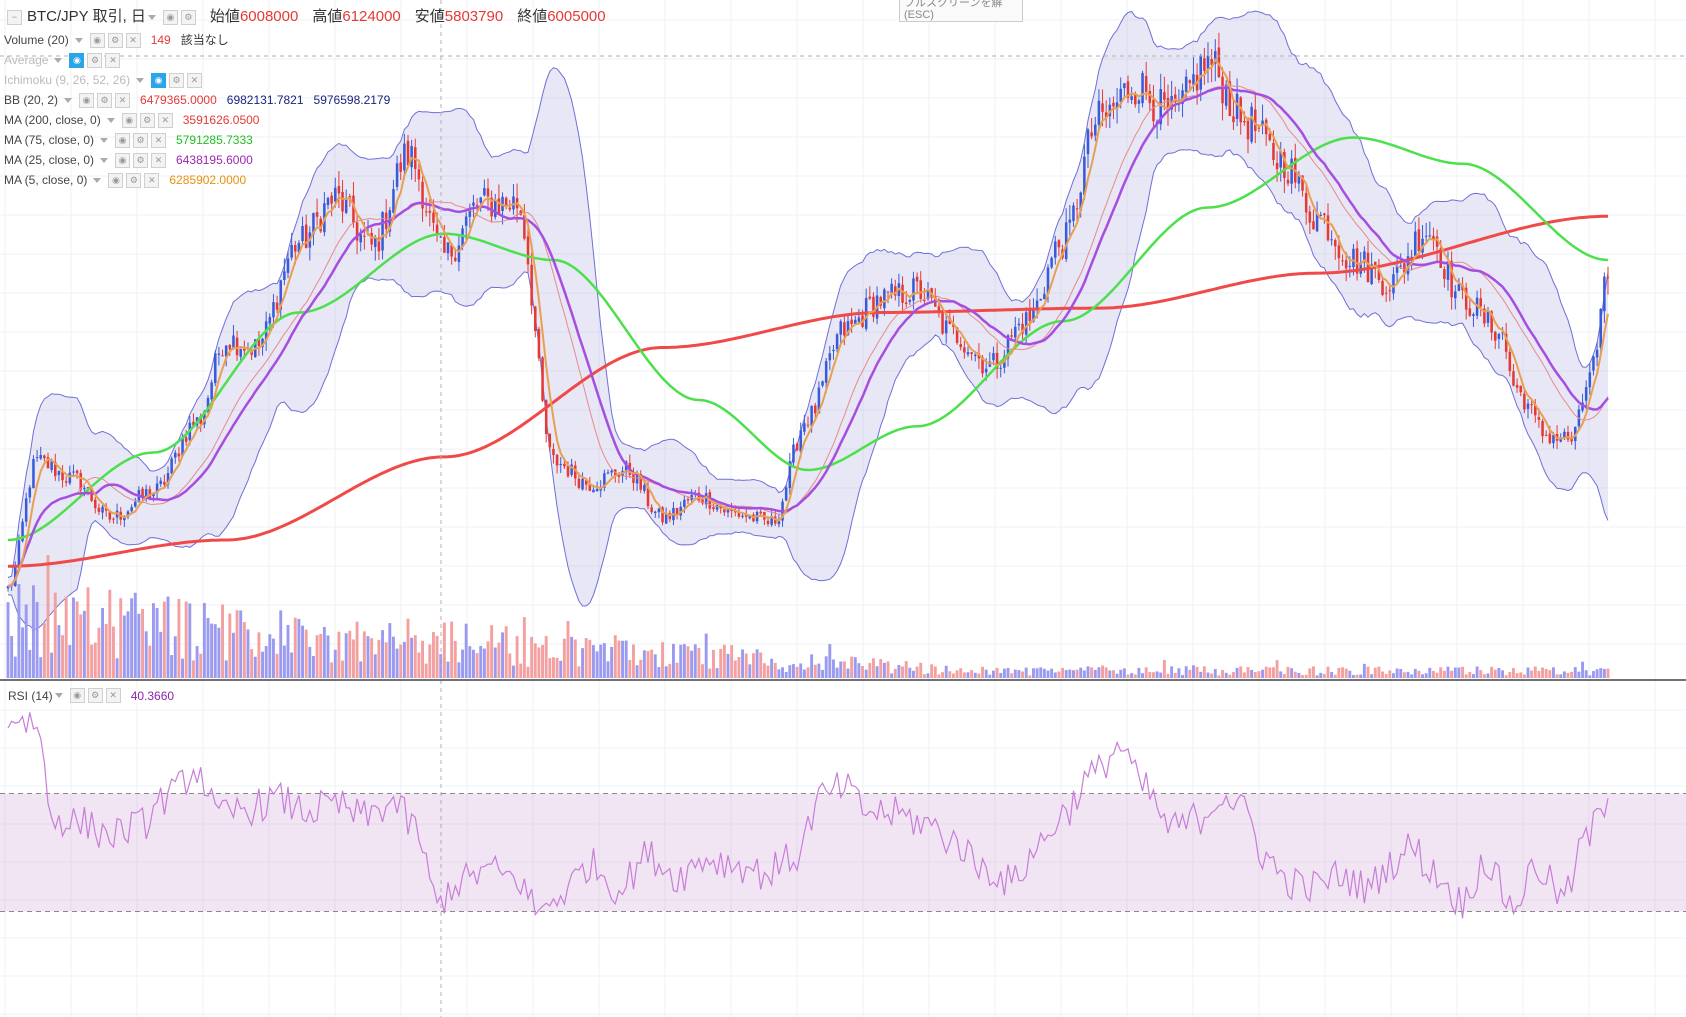  I want to click on indicator-label: MA (5, close, 0), so click(46, 180).